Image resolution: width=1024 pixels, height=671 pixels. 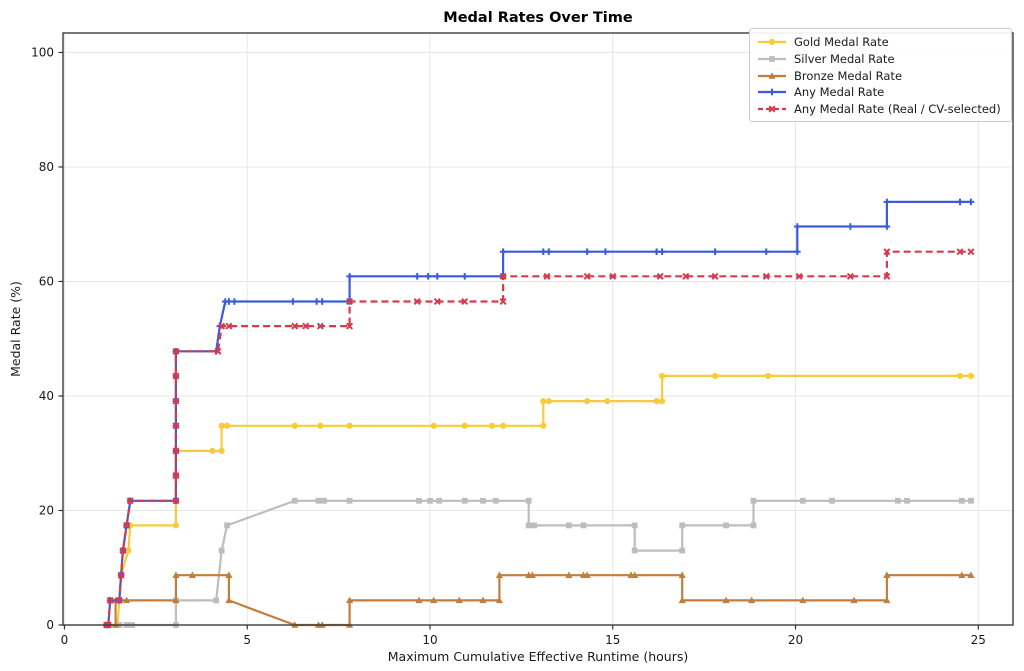 I want to click on x-tick-label: 15, so click(x=612, y=640).